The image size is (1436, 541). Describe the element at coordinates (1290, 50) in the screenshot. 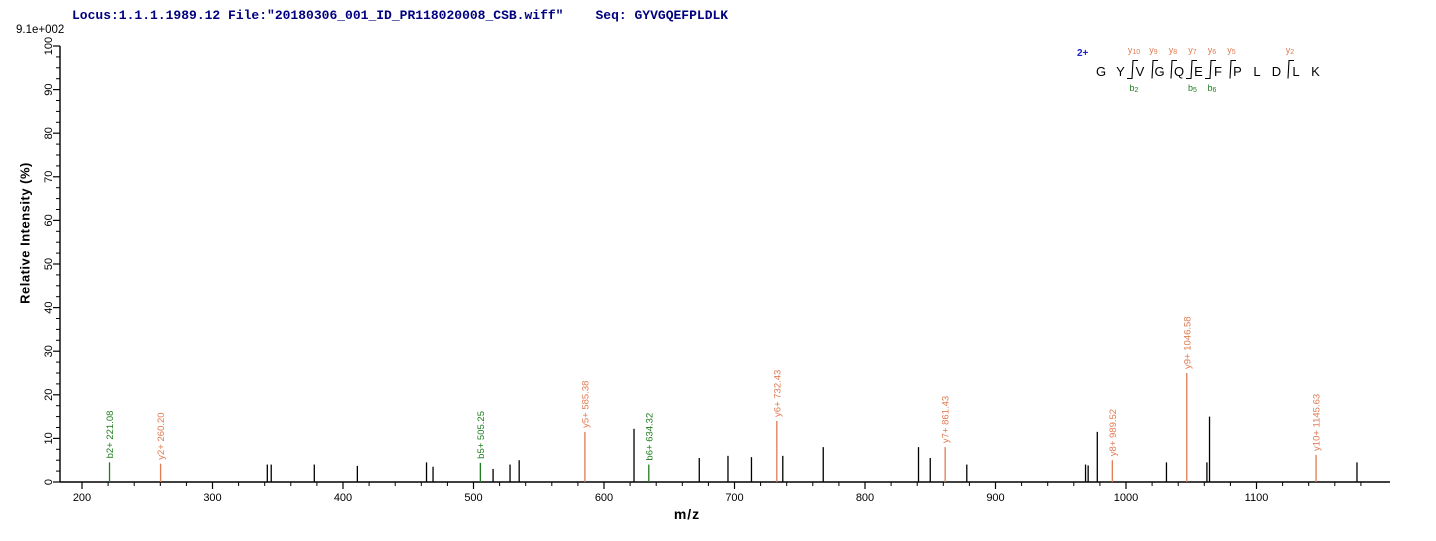

I see `y-ion-label: y2` at that location.